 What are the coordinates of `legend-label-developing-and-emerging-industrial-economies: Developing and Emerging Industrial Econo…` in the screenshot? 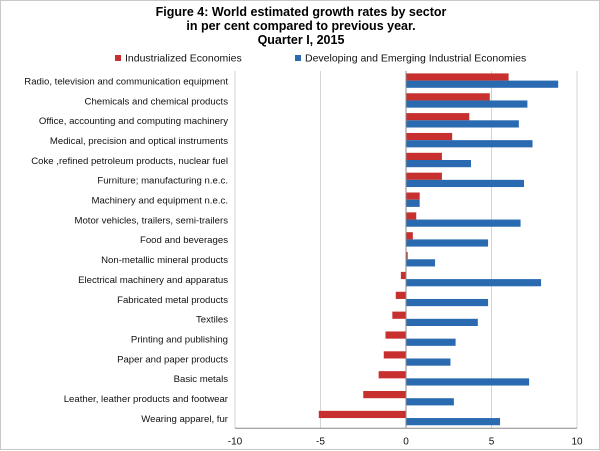 It's located at (415, 59).